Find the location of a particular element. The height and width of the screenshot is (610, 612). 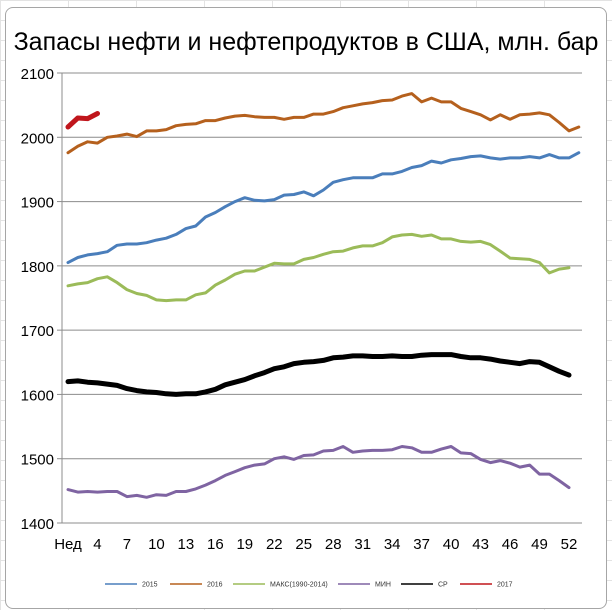

legend-label: 2016 is located at coordinates (215, 585).